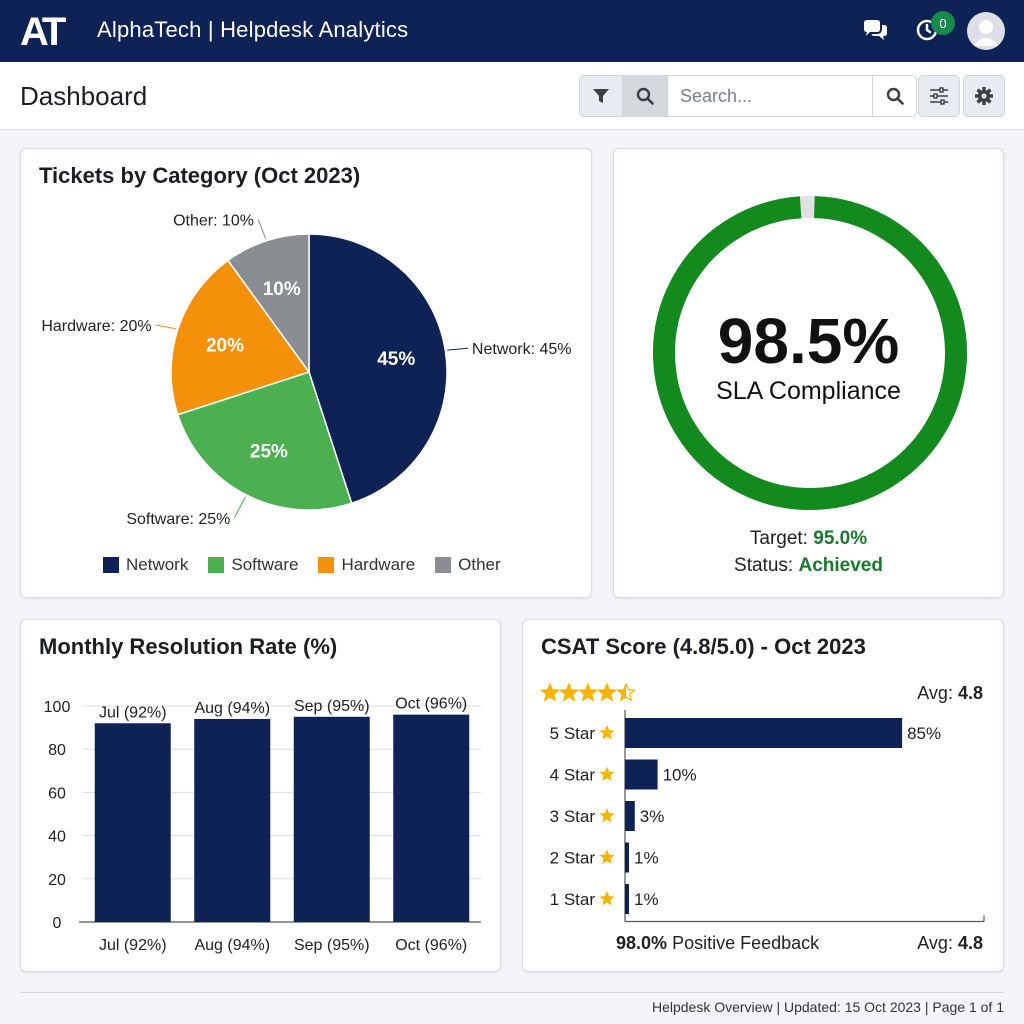 This screenshot has height=1024, width=1024. I want to click on search-icon, so click(645, 96).